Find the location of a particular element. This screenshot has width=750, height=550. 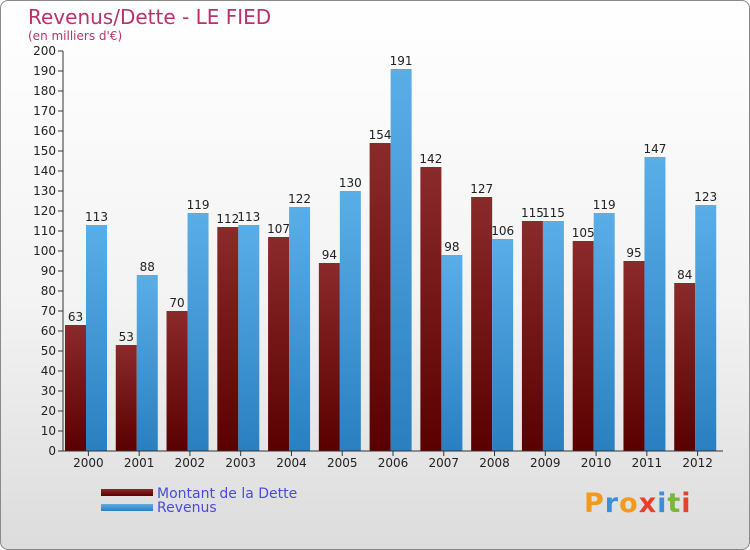

y-tick-label: 50 is located at coordinates (48, 351).